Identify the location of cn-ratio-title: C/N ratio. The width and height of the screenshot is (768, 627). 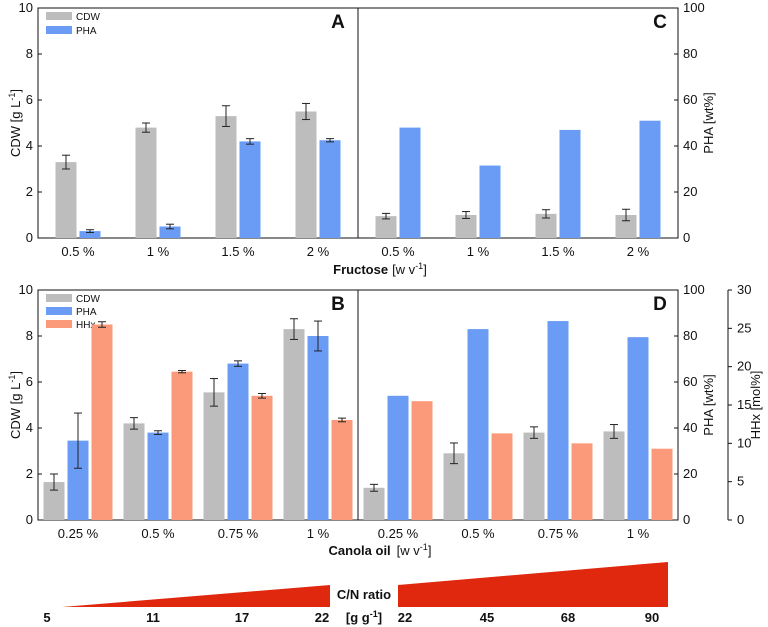
(364, 594).